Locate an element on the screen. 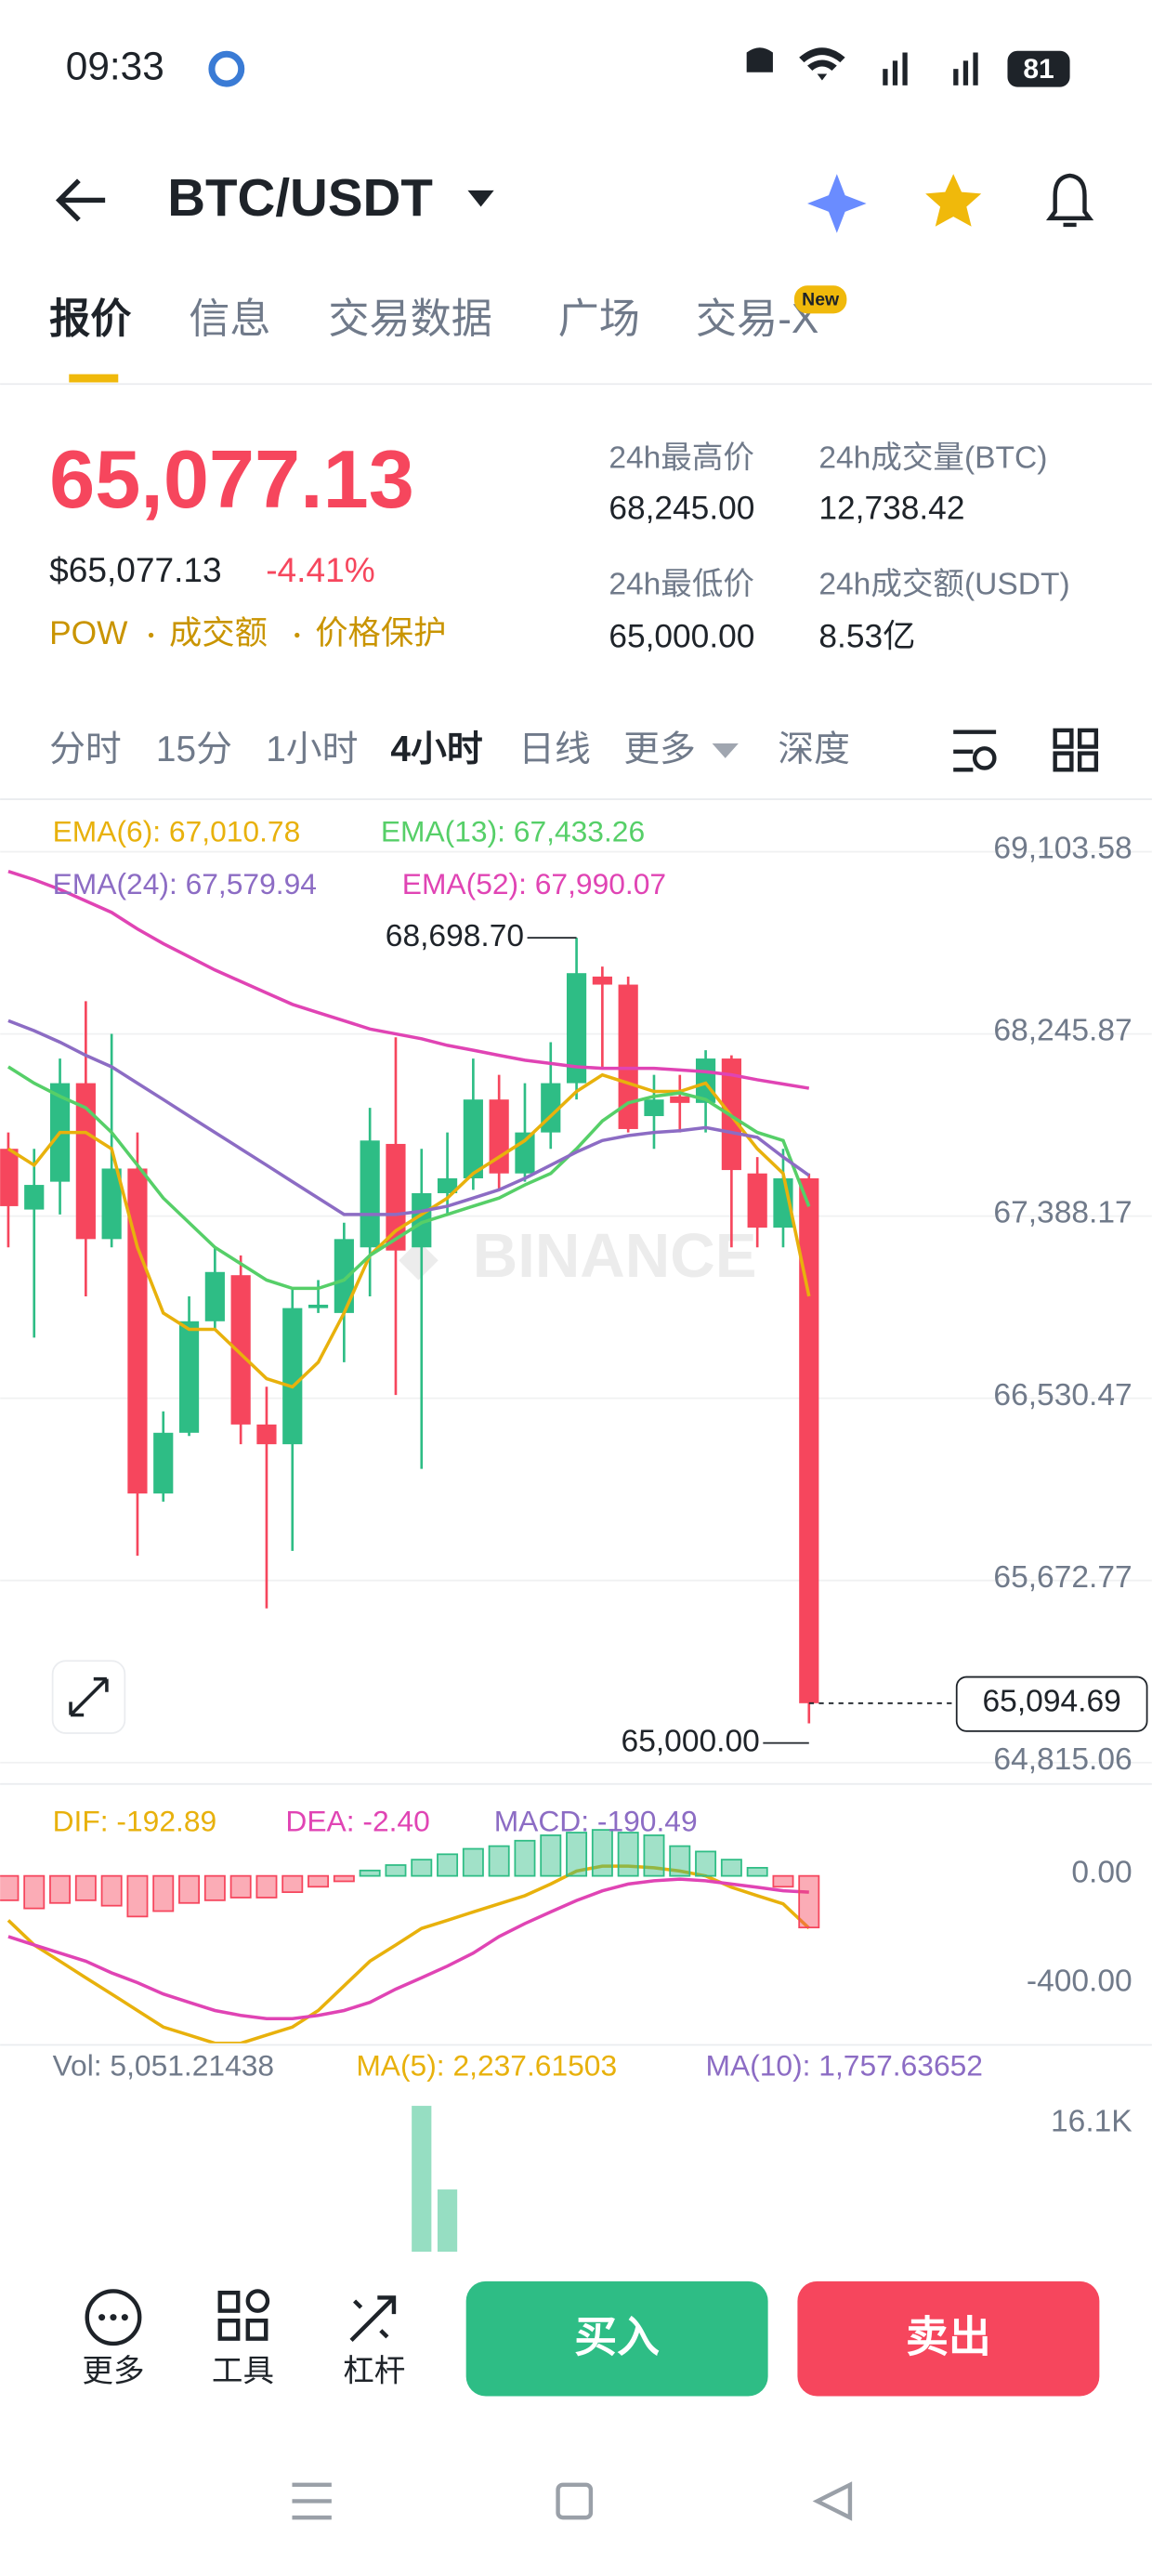 The height and width of the screenshot is (2576, 1152). interval: 4小时 is located at coordinates (436, 749).